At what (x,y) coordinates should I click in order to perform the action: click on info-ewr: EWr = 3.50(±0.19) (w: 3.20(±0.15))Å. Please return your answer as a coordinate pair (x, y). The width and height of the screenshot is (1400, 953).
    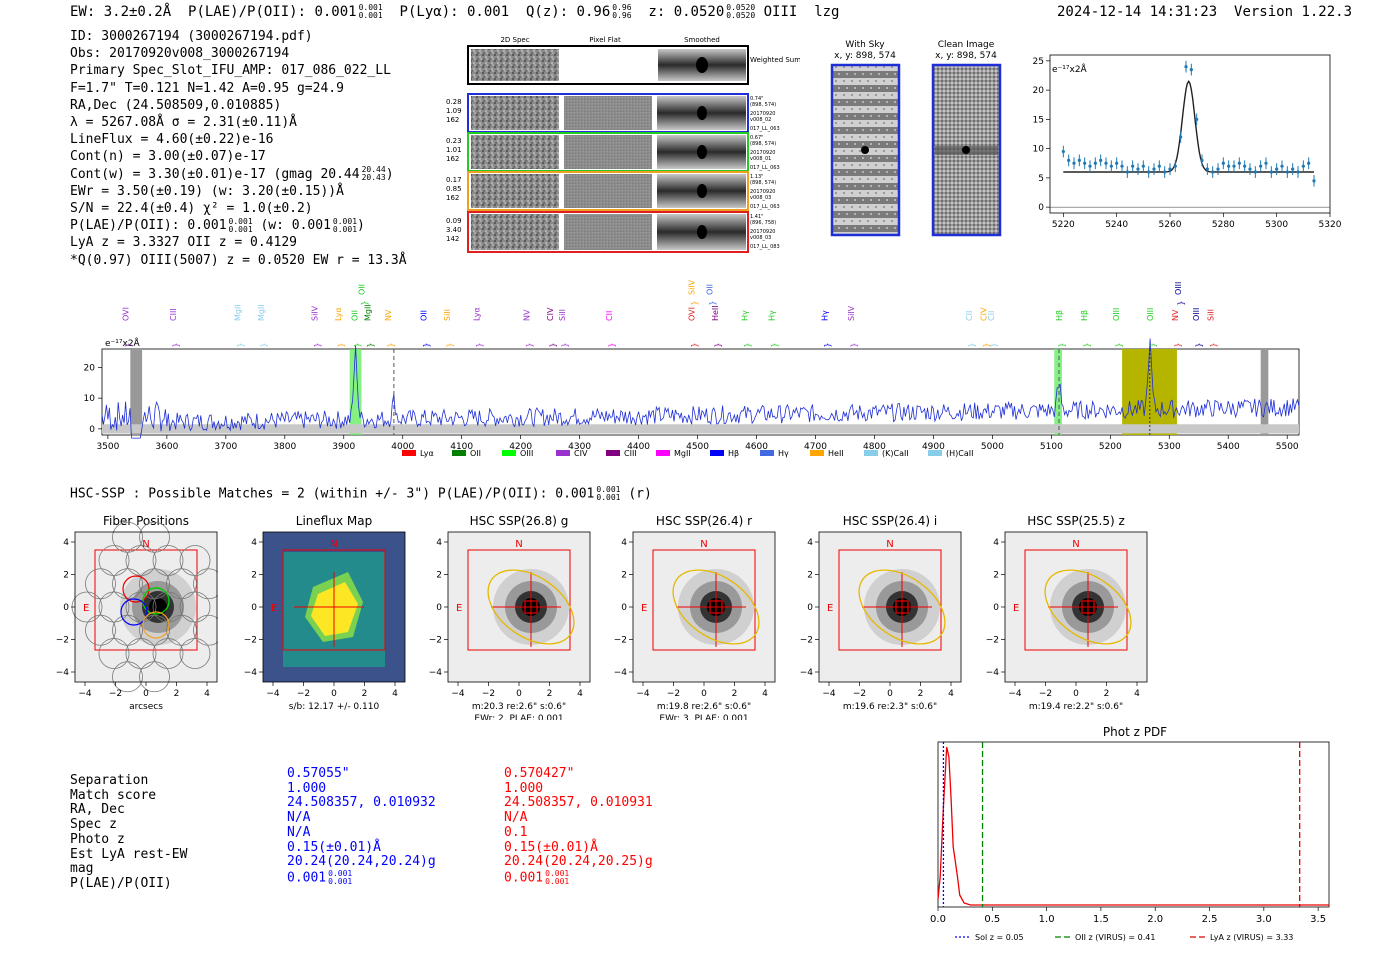
    Looking at the image, I should click on (207, 191).